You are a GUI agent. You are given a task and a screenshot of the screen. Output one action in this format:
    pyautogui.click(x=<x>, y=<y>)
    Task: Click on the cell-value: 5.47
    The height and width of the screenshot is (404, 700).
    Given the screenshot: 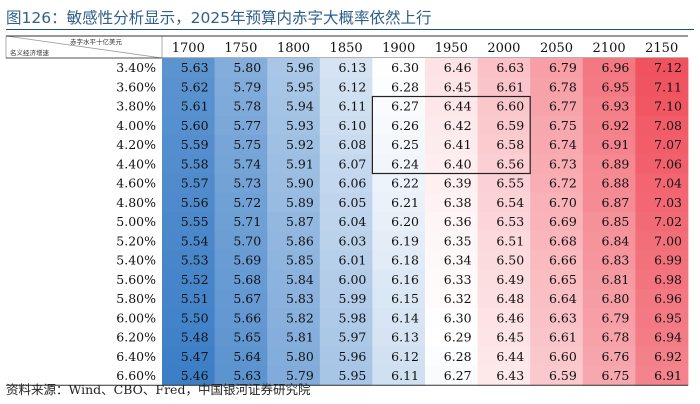 What is the action you would take?
    pyautogui.click(x=195, y=356)
    